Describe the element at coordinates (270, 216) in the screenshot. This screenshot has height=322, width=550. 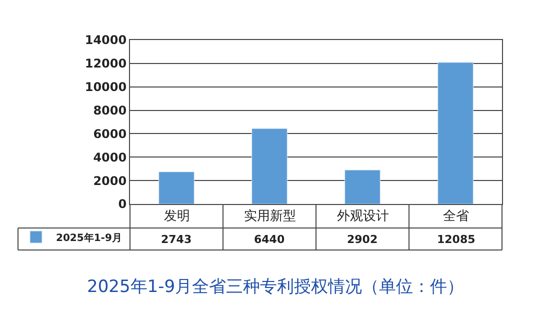
I see `x-tick-label: 实用新型` at that location.